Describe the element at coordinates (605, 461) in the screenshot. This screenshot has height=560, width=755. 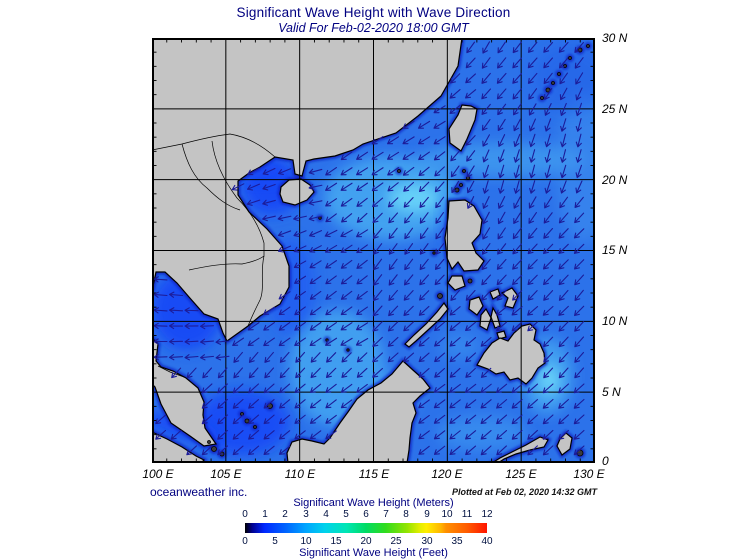
I see `lat-label-0: 0` at that location.